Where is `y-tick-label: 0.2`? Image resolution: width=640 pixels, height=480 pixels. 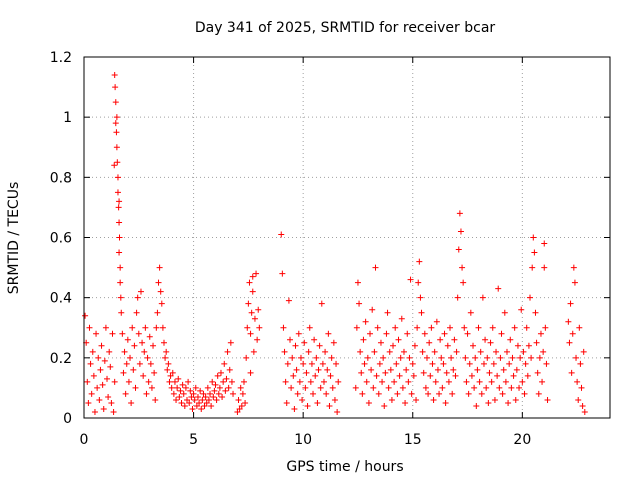
y-tick-label: 0.2 is located at coordinates (61, 359).